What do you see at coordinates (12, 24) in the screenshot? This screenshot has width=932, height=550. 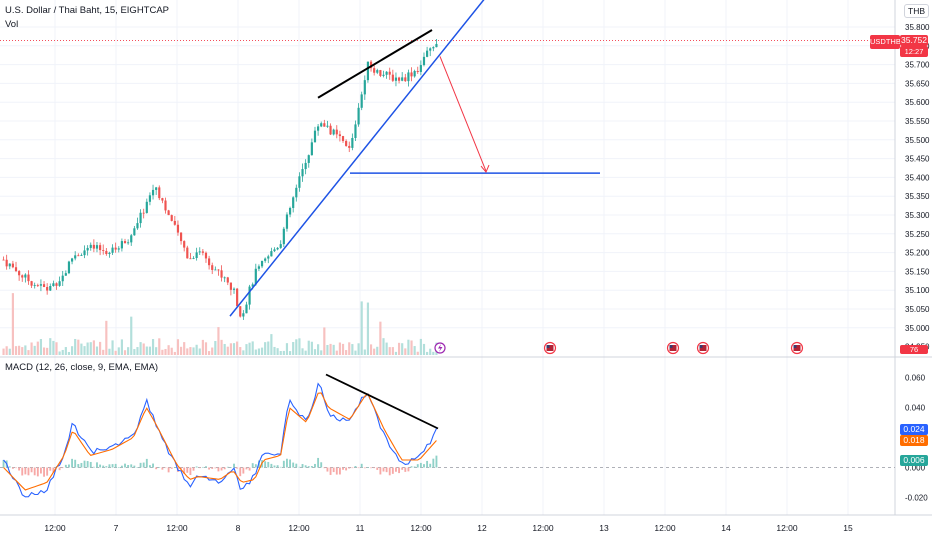 I see `volume-label: Vol` at bounding box center [12, 24].